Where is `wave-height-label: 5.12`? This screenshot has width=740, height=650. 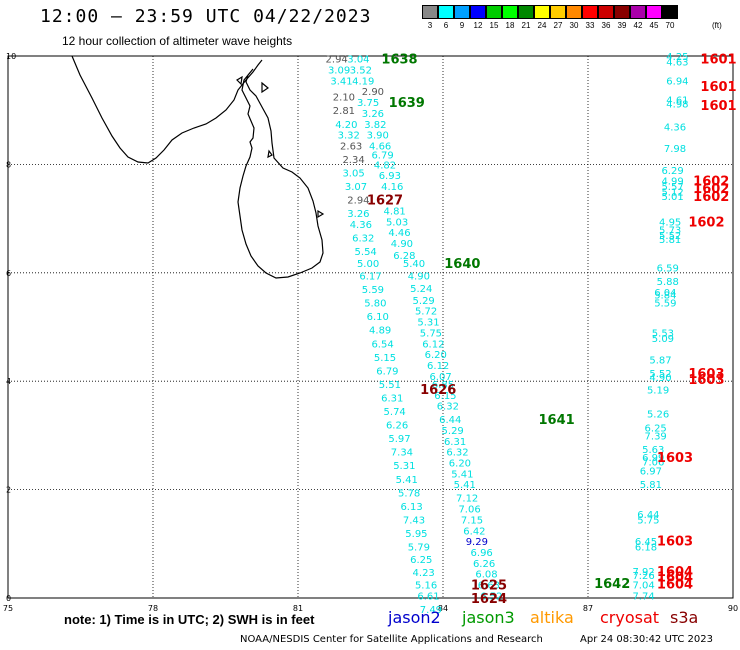 wave-height-label: 5.12 is located at coordinates (672, 193).